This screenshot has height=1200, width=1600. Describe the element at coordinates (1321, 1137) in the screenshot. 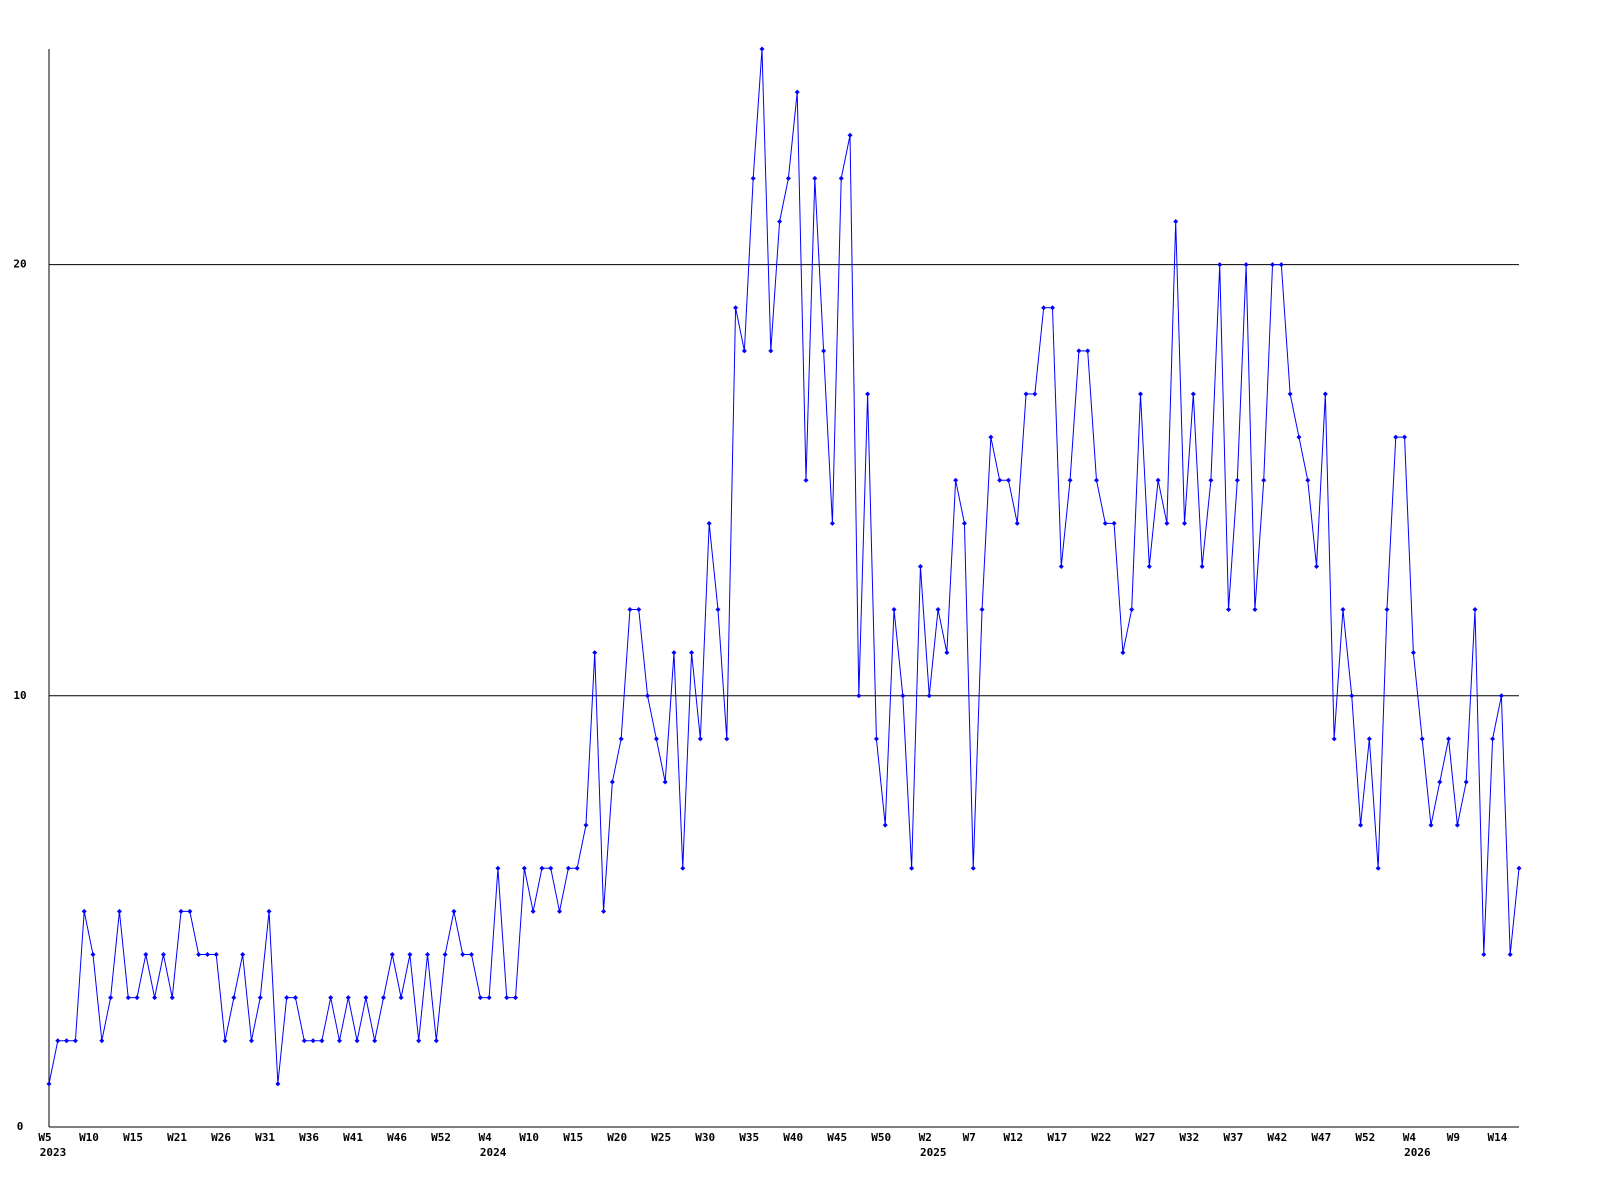

I see `x-tick-label: W47` at that location.